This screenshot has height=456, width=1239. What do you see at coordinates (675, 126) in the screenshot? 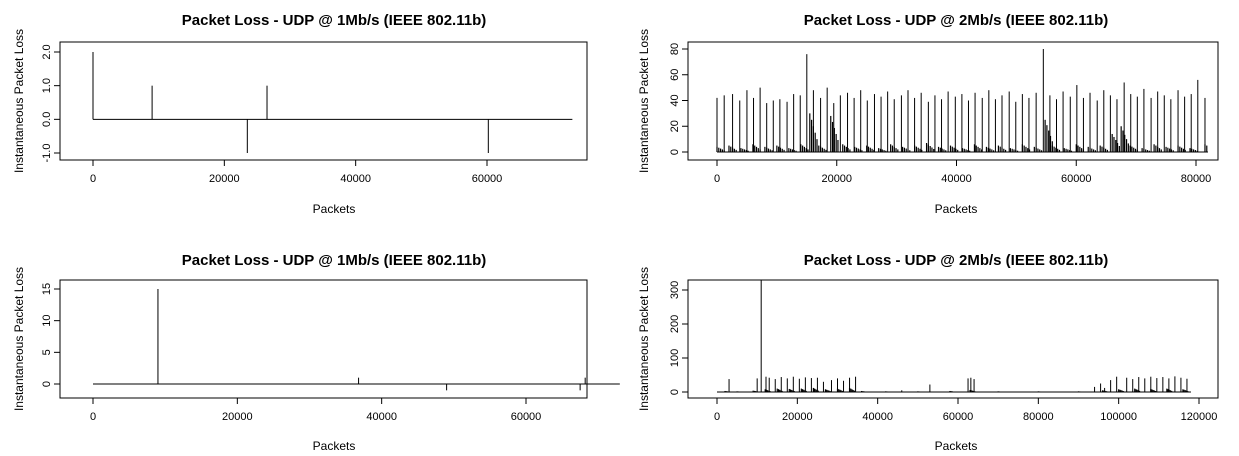
I see `y-tick-label: 20` at bounding box center [675, 126].